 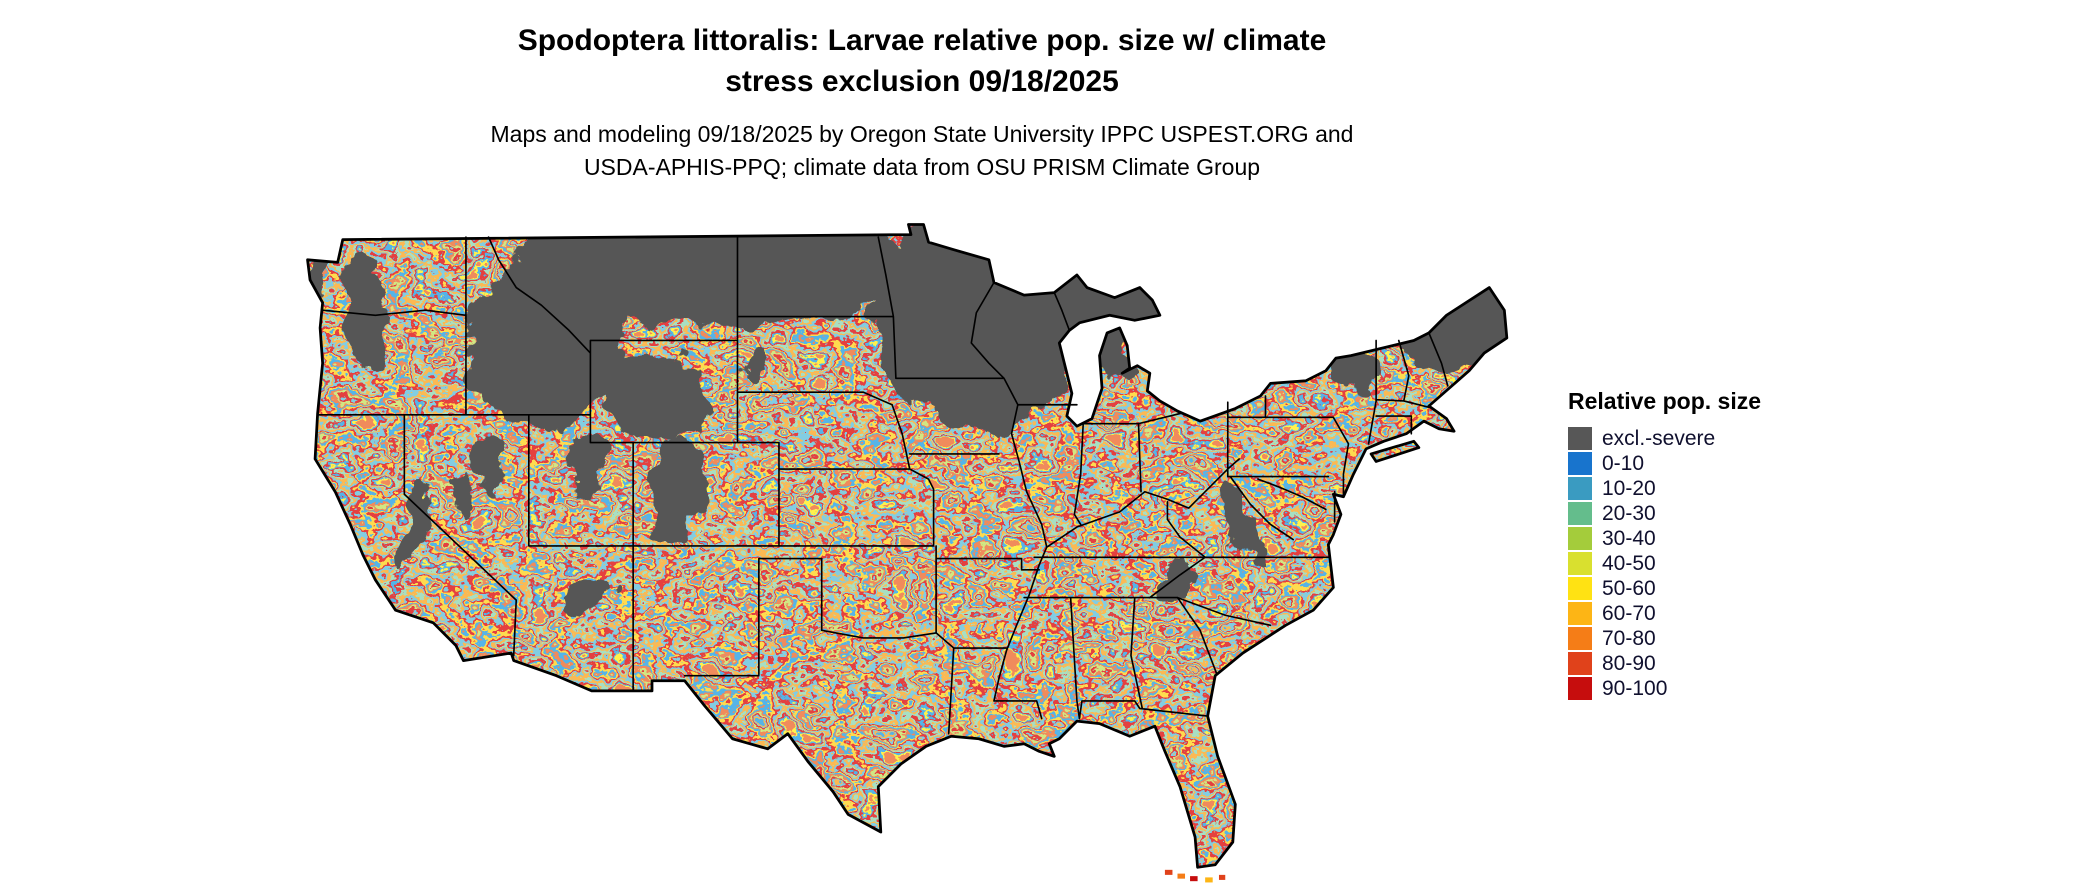 I want to click on legend-item: excl.-severe, so click(x=1664, y=438).